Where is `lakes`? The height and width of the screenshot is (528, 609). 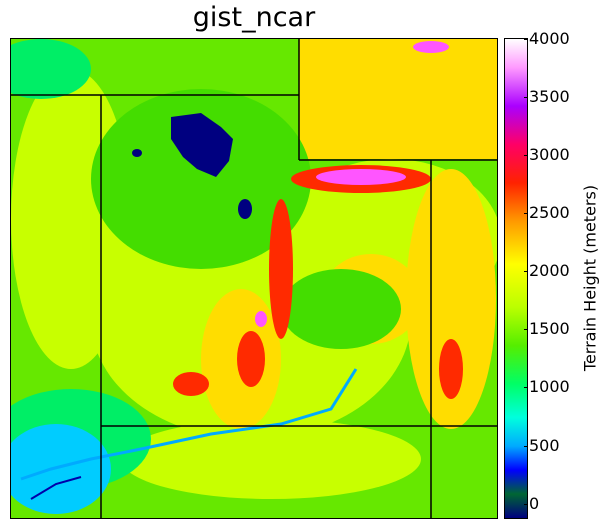
lakes is located at coordinates (192, 166).